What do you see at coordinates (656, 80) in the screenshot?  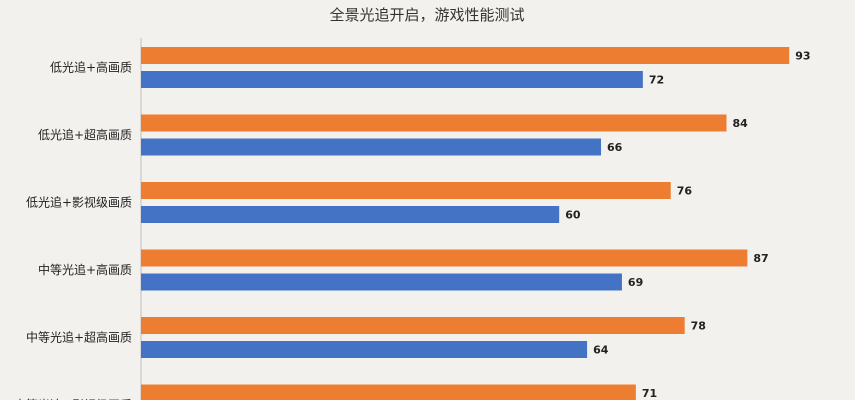 I see `data-label: 72` at bounding box center [656, 80].